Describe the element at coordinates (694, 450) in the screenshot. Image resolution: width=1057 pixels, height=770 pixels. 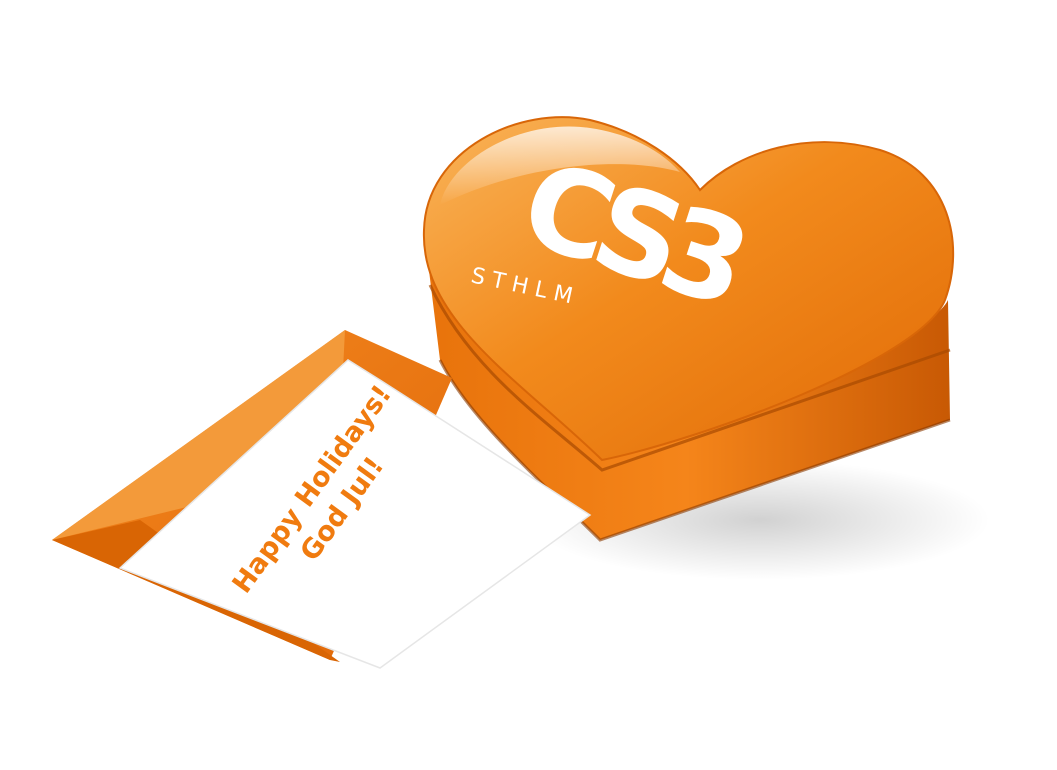
I see `heart-box-bottom-edge` at that location.